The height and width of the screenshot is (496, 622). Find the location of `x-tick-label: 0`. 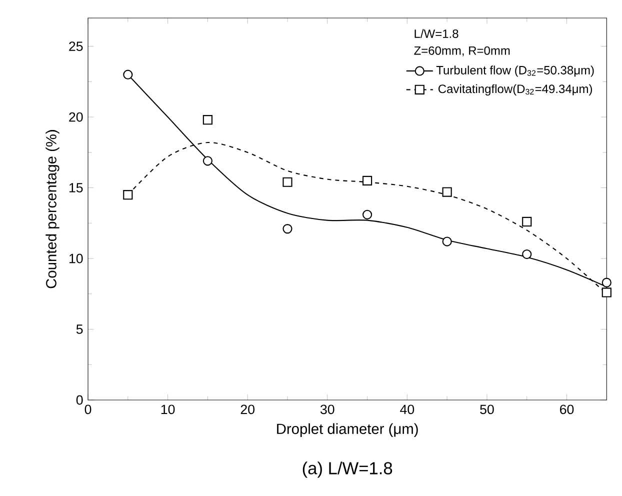

x-tick-label: 0 is located at coordinates (88, 409).